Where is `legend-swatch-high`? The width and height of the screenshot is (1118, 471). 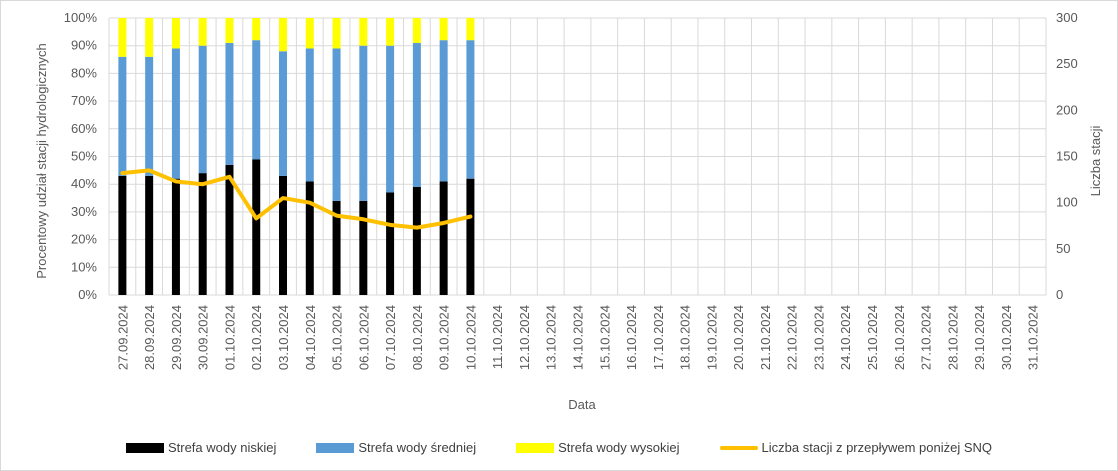 legend-swatch-high is located at coordinates (535, 447).